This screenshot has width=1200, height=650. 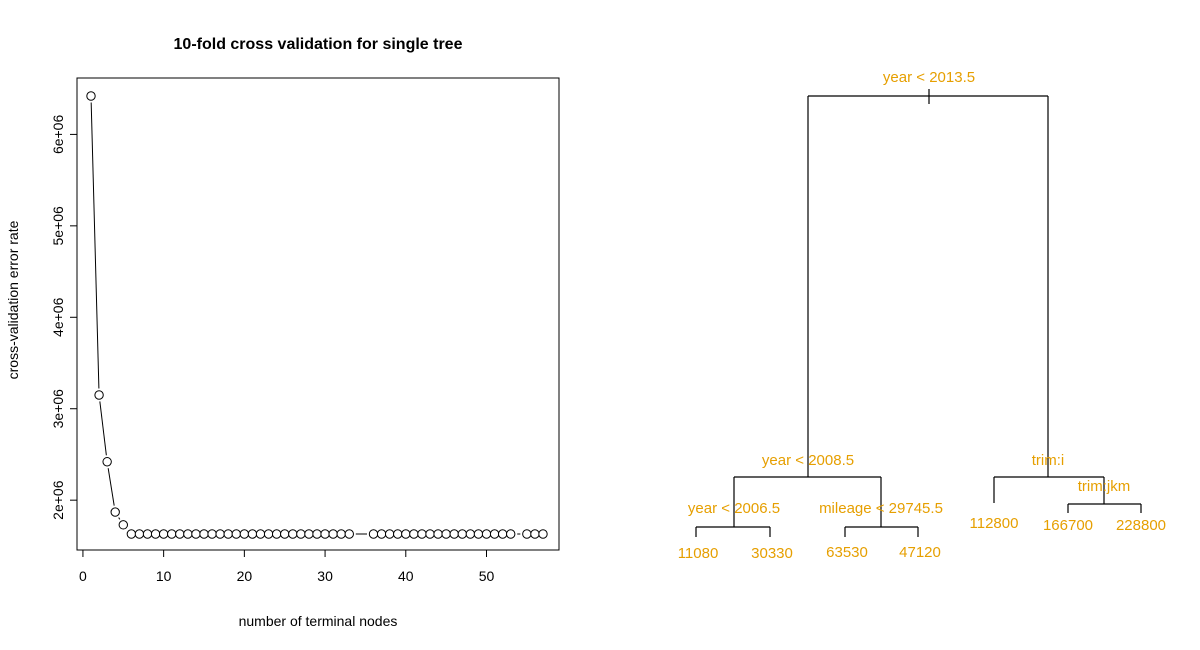 What do you see at coordinates (58, 317) in the screenshot?
I see `y-tick-label: 4e+06` at bounding box center [58, 317].